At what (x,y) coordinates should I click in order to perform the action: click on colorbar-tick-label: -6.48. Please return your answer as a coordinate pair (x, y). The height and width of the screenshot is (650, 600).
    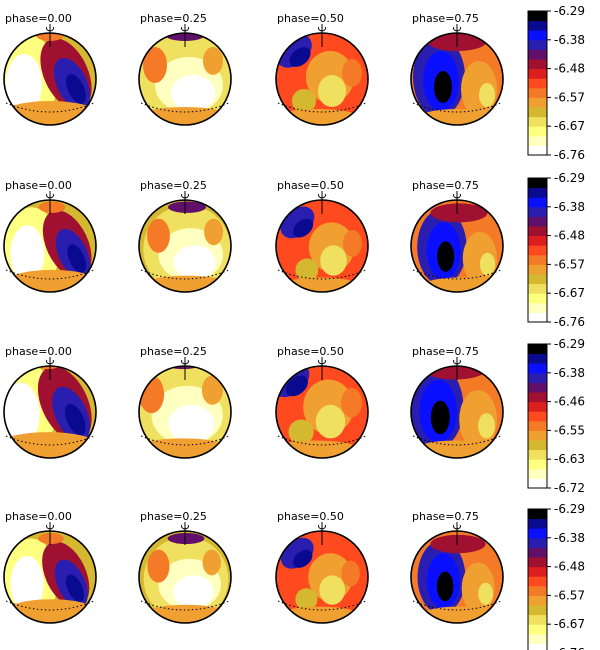
    Looking at the image, I should click on (569, 567).